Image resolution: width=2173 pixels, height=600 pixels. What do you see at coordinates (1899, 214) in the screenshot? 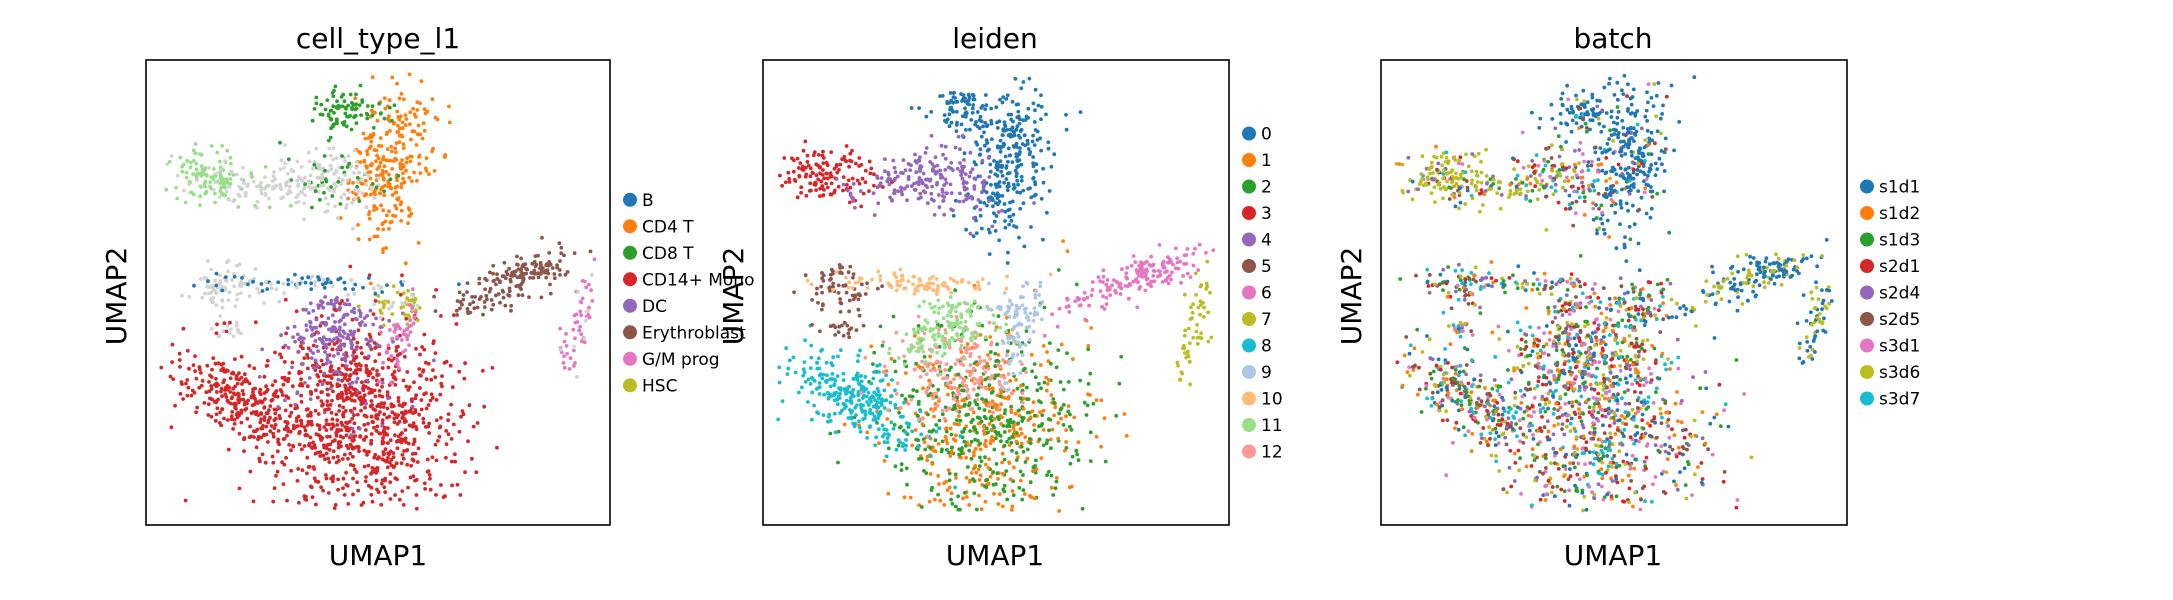
I see `legend-label: s1d2` at bounding box center [1899, 214].